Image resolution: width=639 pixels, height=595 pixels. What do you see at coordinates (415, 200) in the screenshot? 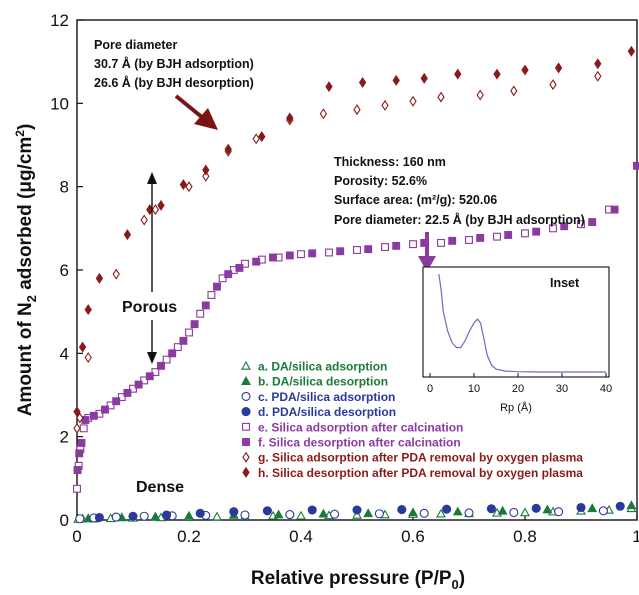
I see `surface-area-label: Surface area: (m²/g): 520.06` at bounding box center [415, 200].